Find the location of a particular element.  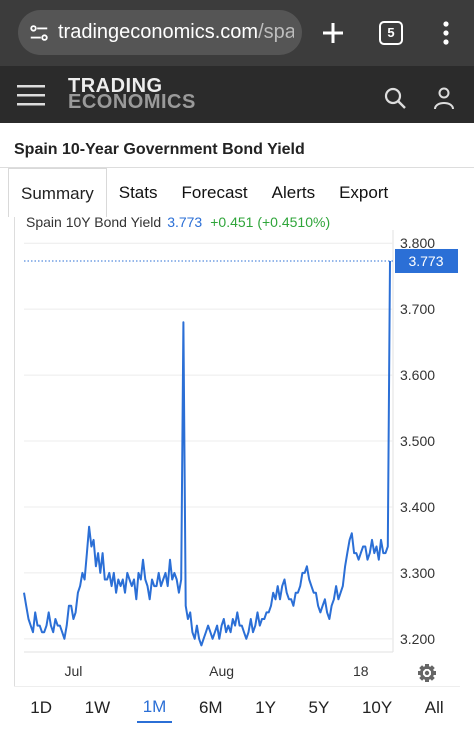

chart-settings-gear-icon is located at coordinates (427, 673).